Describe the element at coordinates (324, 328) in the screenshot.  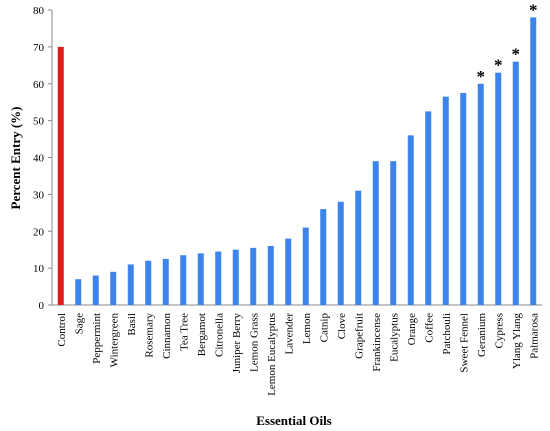
I see `x-tick-label: Catnip` at that location.